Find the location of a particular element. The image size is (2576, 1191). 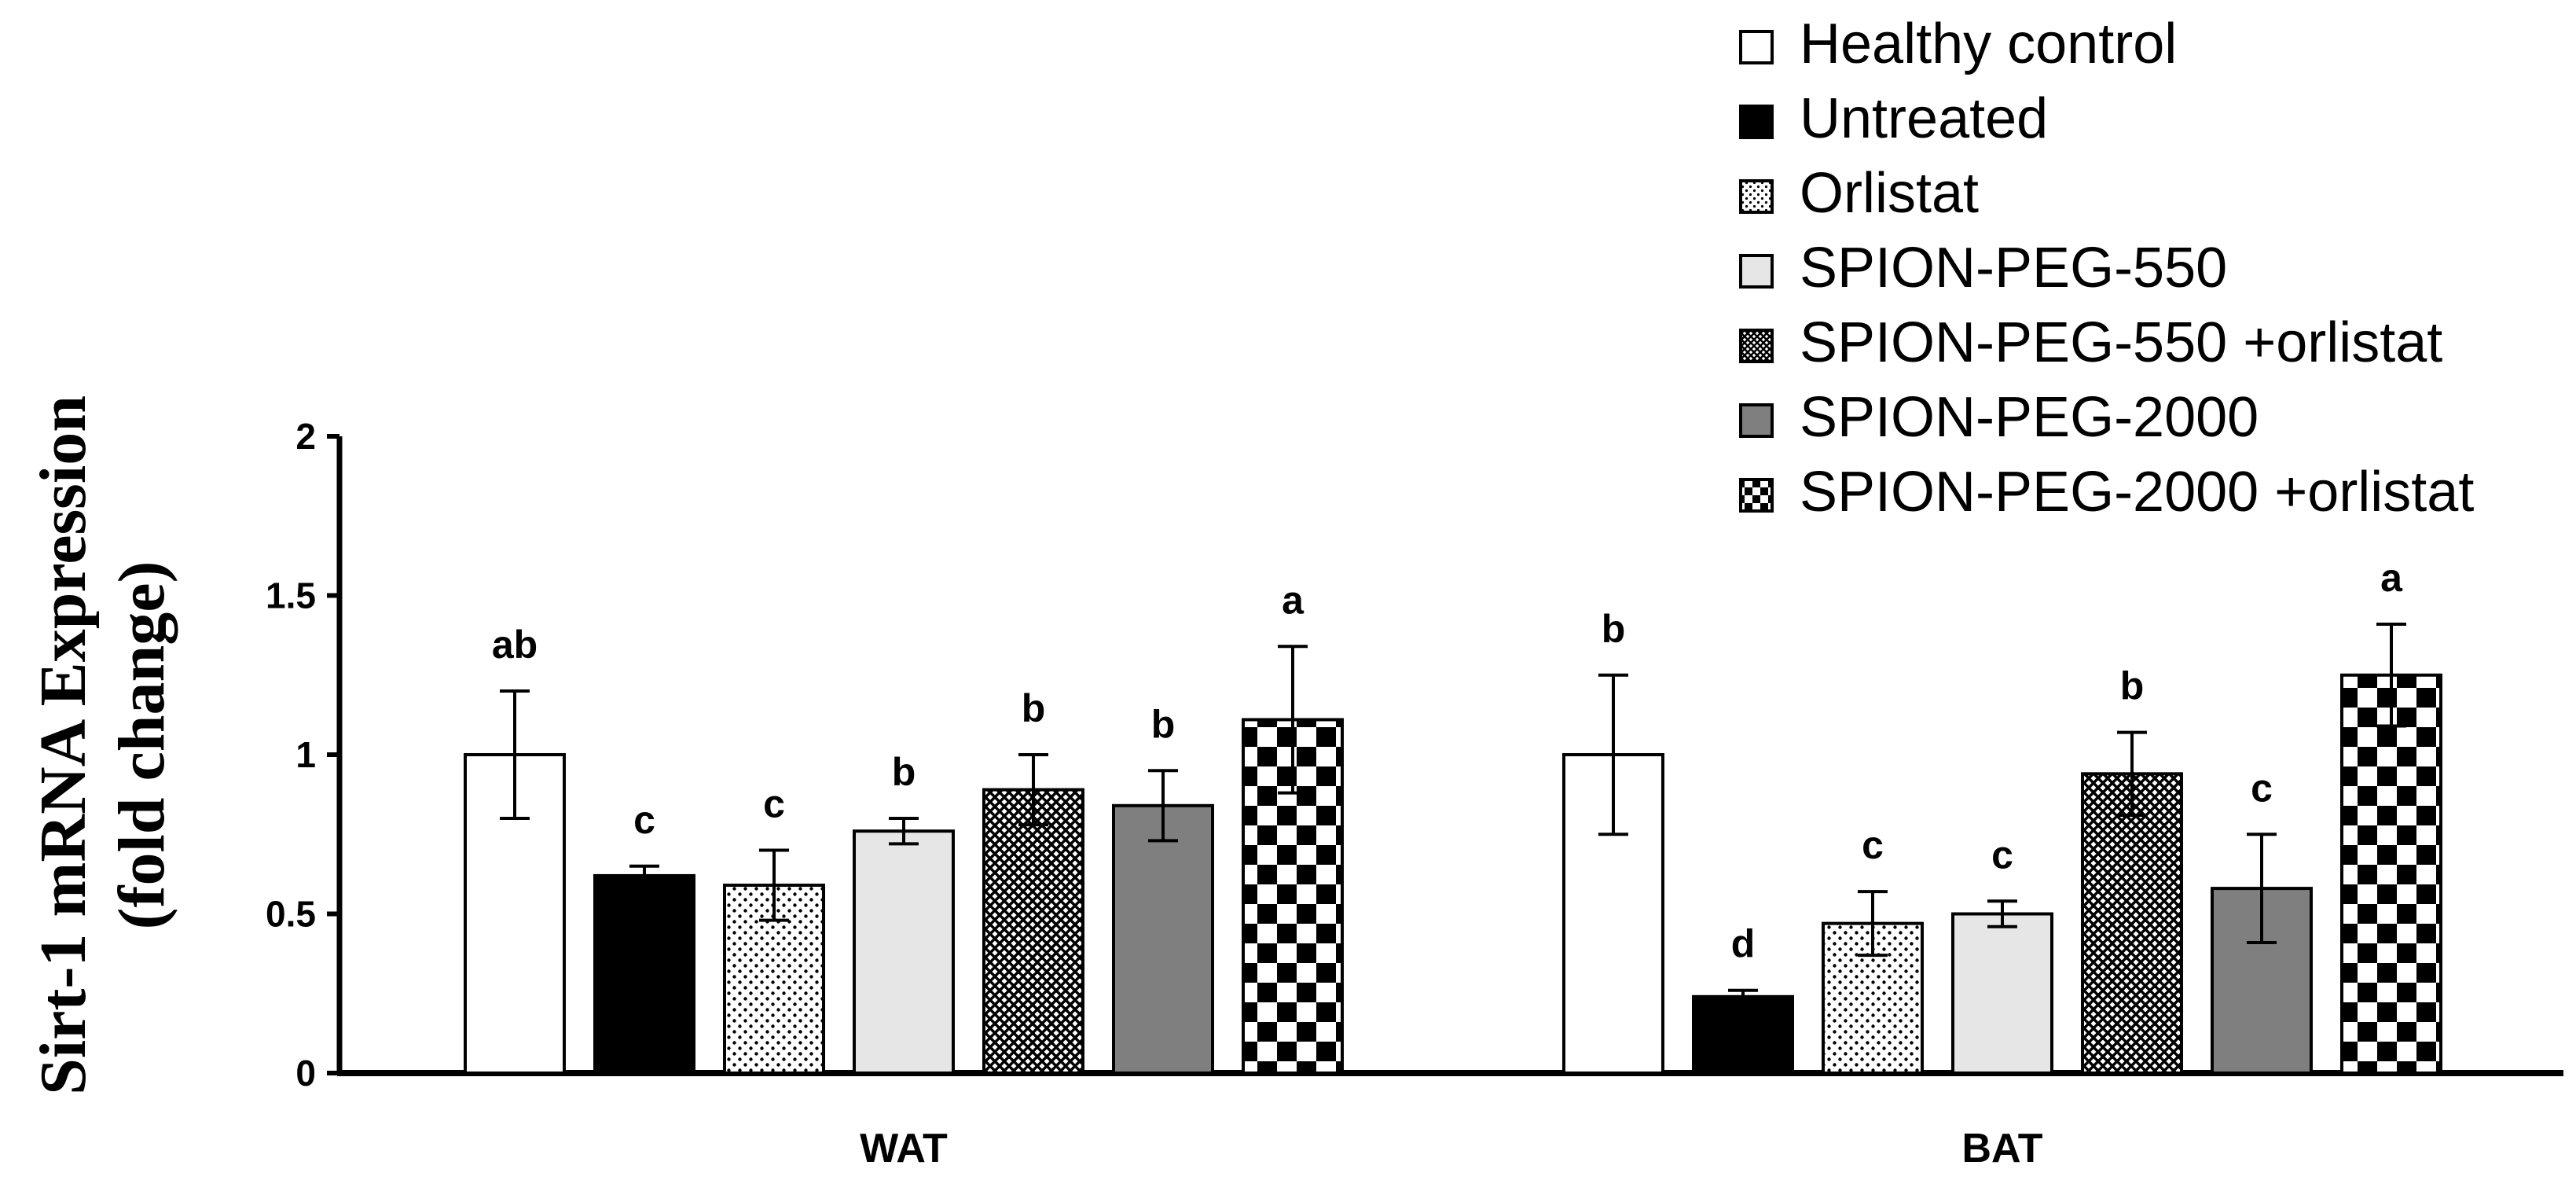

legend-label: Untreated is located at coordinates (1924, 119).